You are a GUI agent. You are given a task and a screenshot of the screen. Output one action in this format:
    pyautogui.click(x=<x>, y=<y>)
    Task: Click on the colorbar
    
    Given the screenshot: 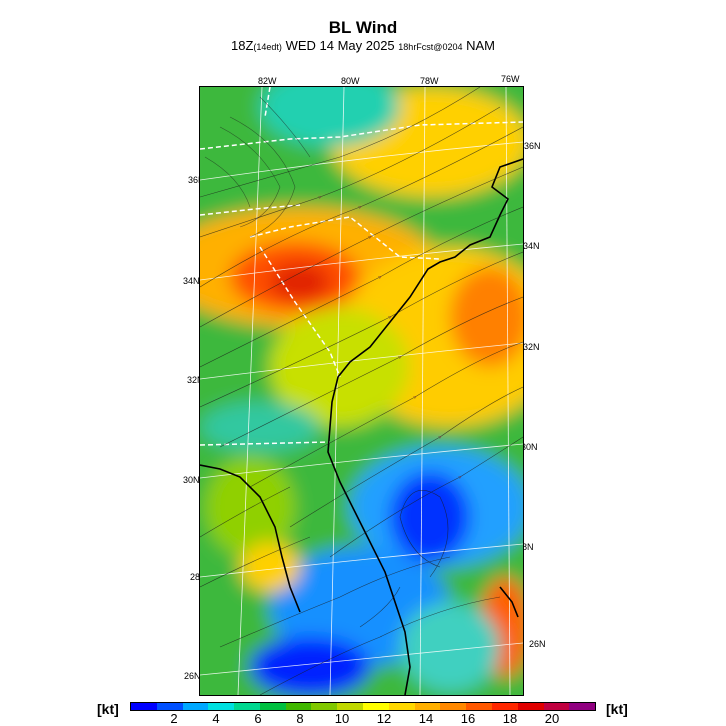 What is the action you would take?
    pyautogui.click(x=363, y=706)
    